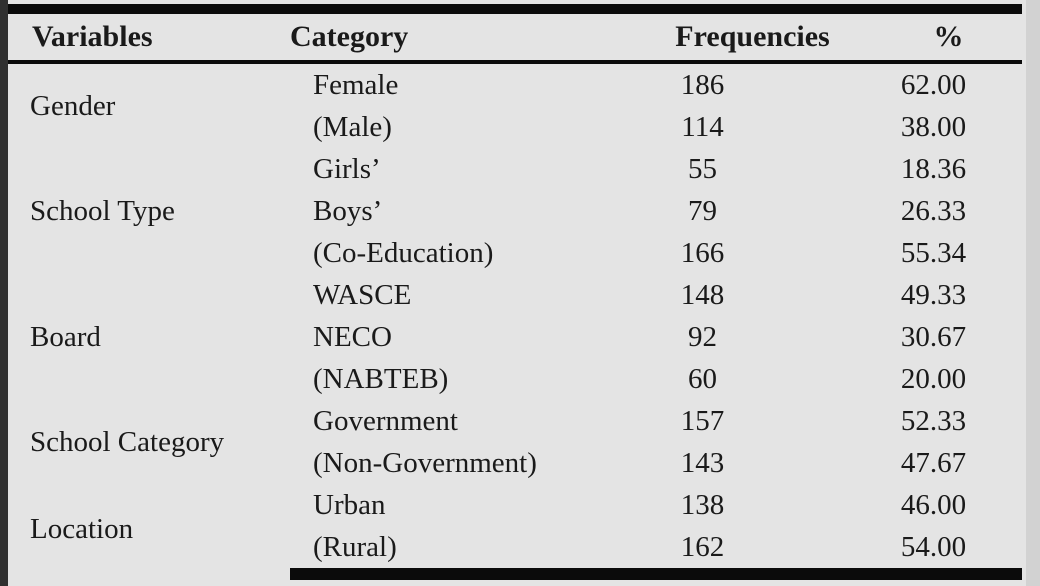 The width and height of the screenshot is (1040, 586). What do you see at coordinates (65, 336) in the screenshot?
I see `variable-cell-board: Board` at bounding box center [65, 336].